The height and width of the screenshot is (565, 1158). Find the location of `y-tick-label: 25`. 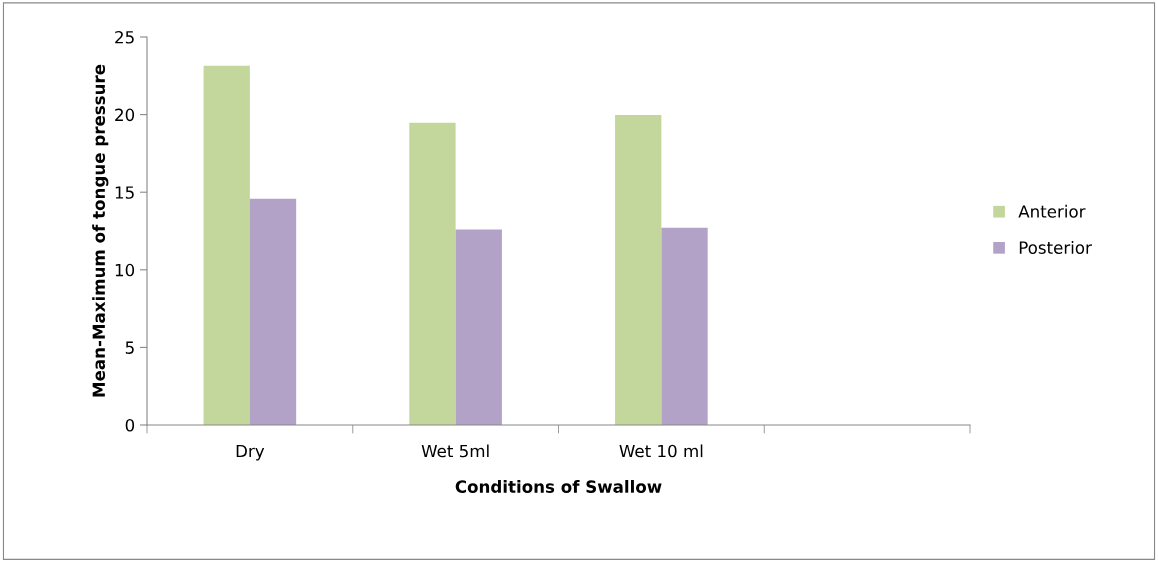

y-tick-label: 25 is located at coordinates (124, 37).